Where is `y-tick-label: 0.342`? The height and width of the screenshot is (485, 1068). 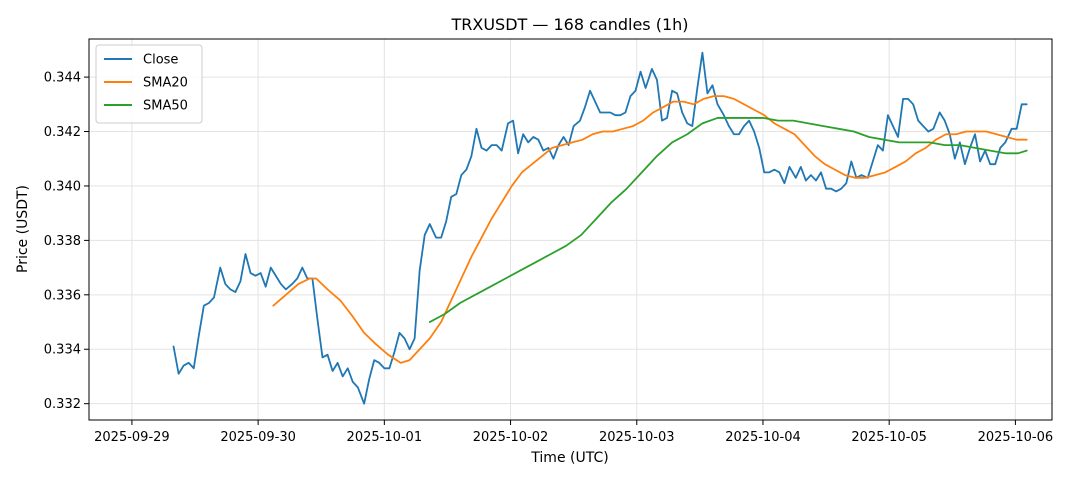
y-tick-label: 0.342 is located at coordinates (62, 132).